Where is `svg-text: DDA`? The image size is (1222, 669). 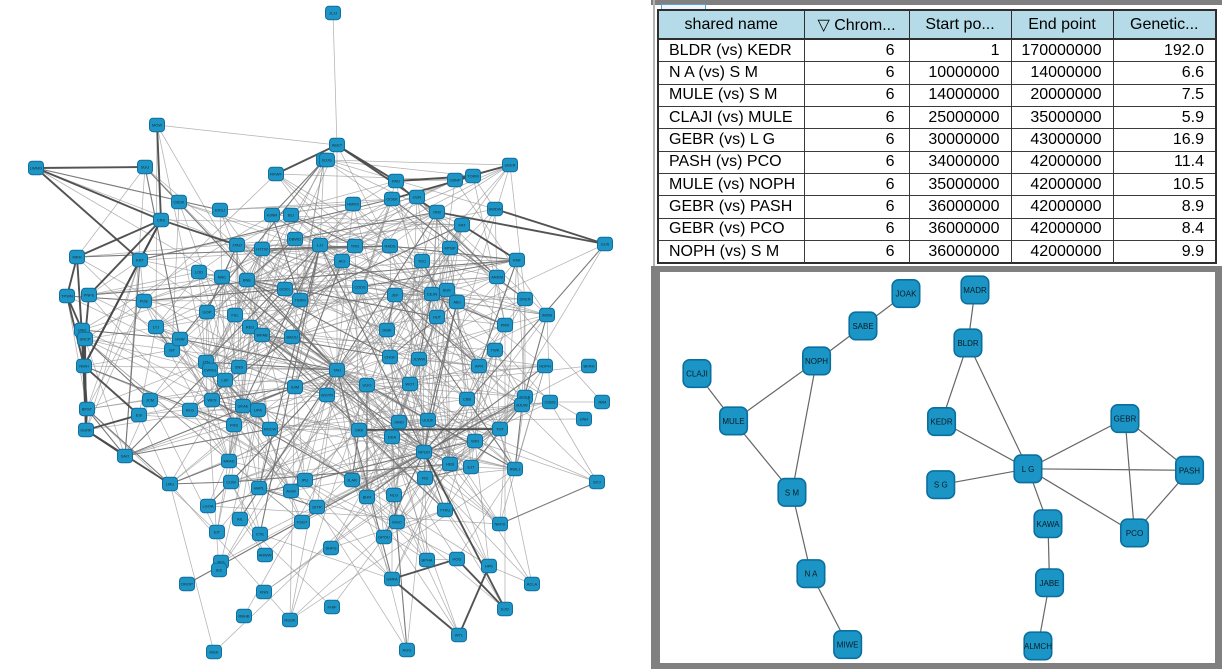 svg-text: DDA is located at coordinates (392, 437).